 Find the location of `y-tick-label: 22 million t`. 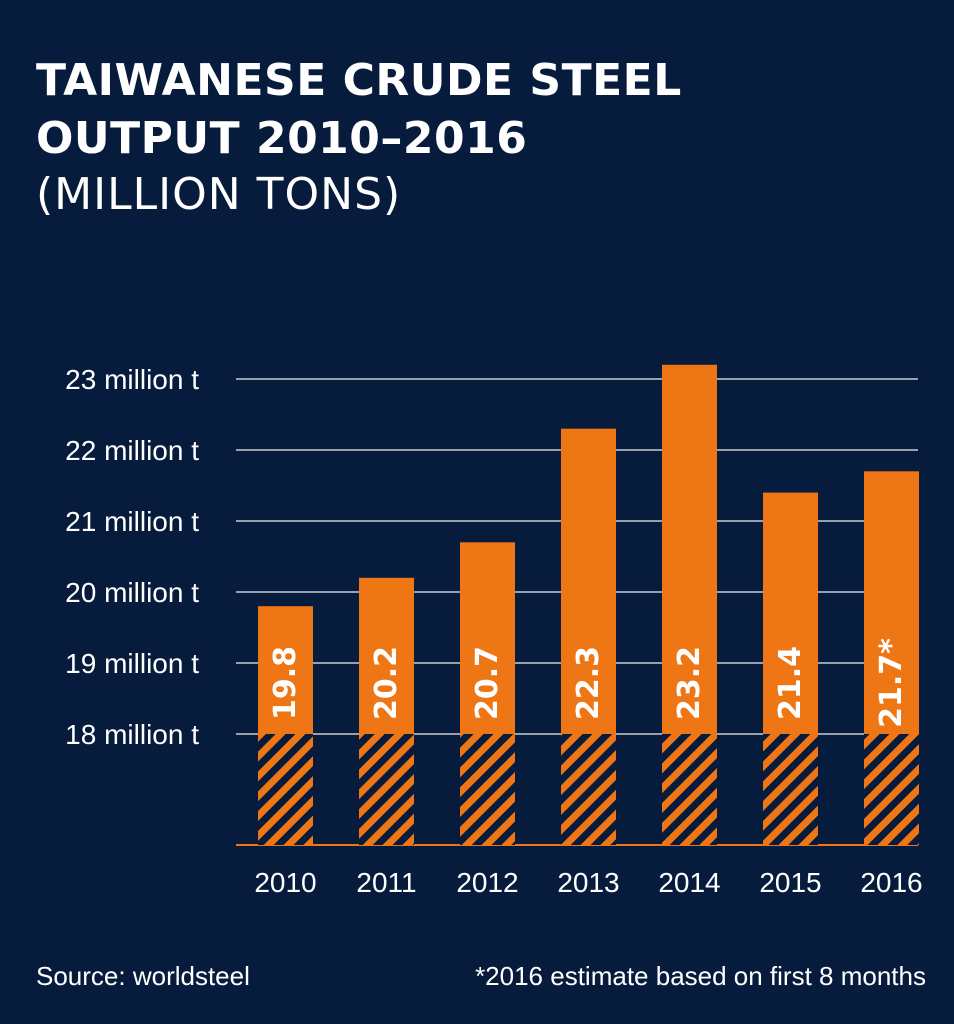

y-tick-label: 22 million t is located at coordinates (132, 450).